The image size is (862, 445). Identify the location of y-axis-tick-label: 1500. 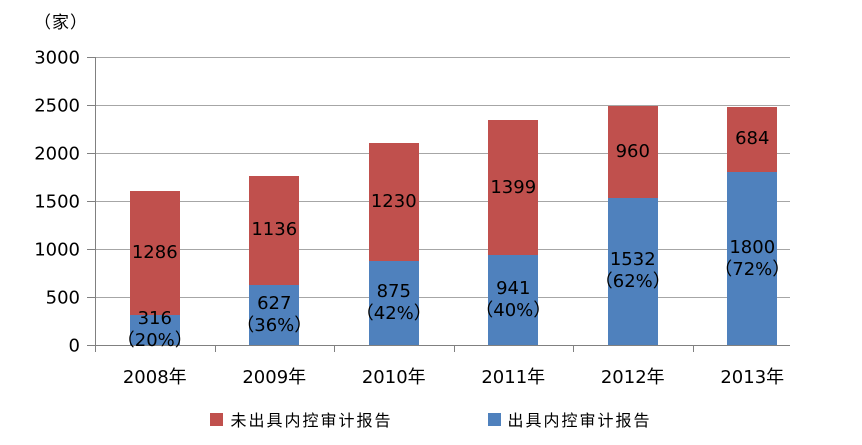
(57, 202).